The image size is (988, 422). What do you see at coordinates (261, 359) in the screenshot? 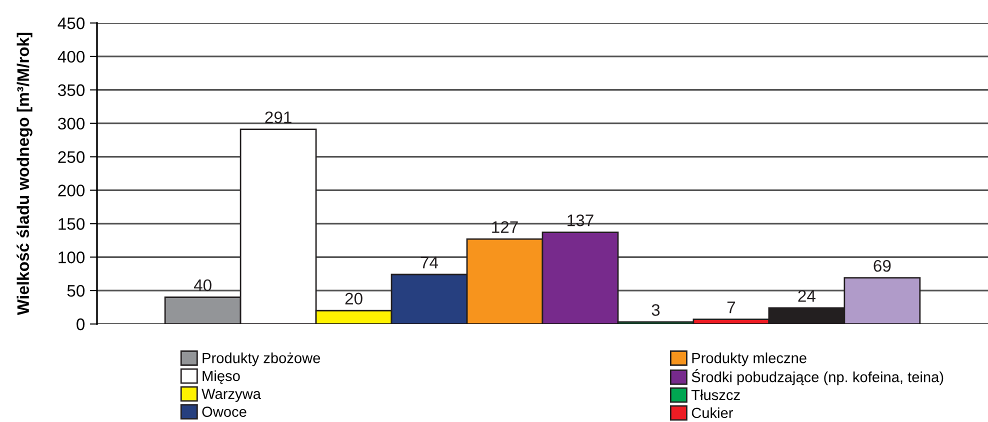
I see `legend-label: Produkty zbożowe` at bounding box center [261, 359].